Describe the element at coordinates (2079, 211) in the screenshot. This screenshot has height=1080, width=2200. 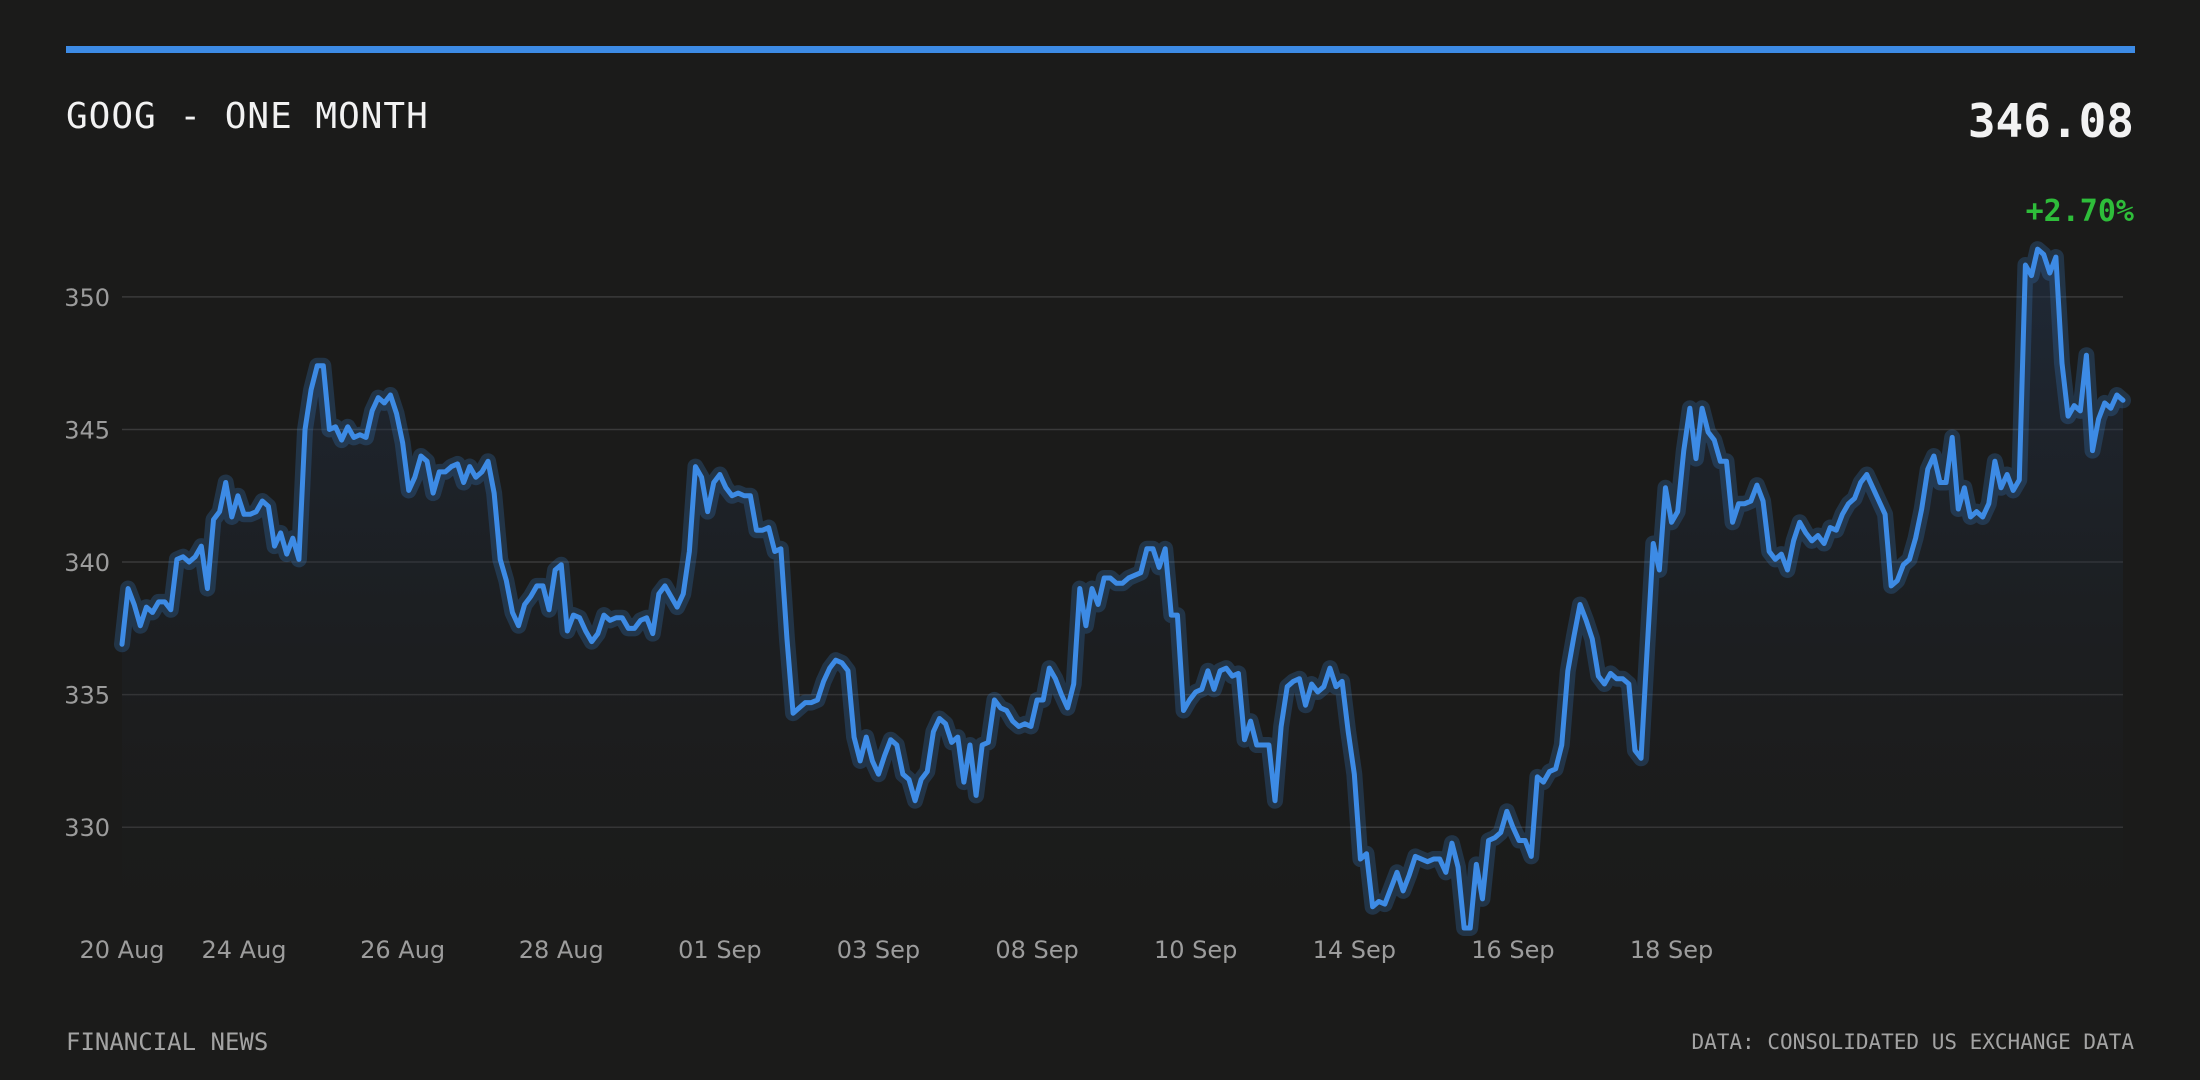
I see `percent-change: +2.70%` at that location.